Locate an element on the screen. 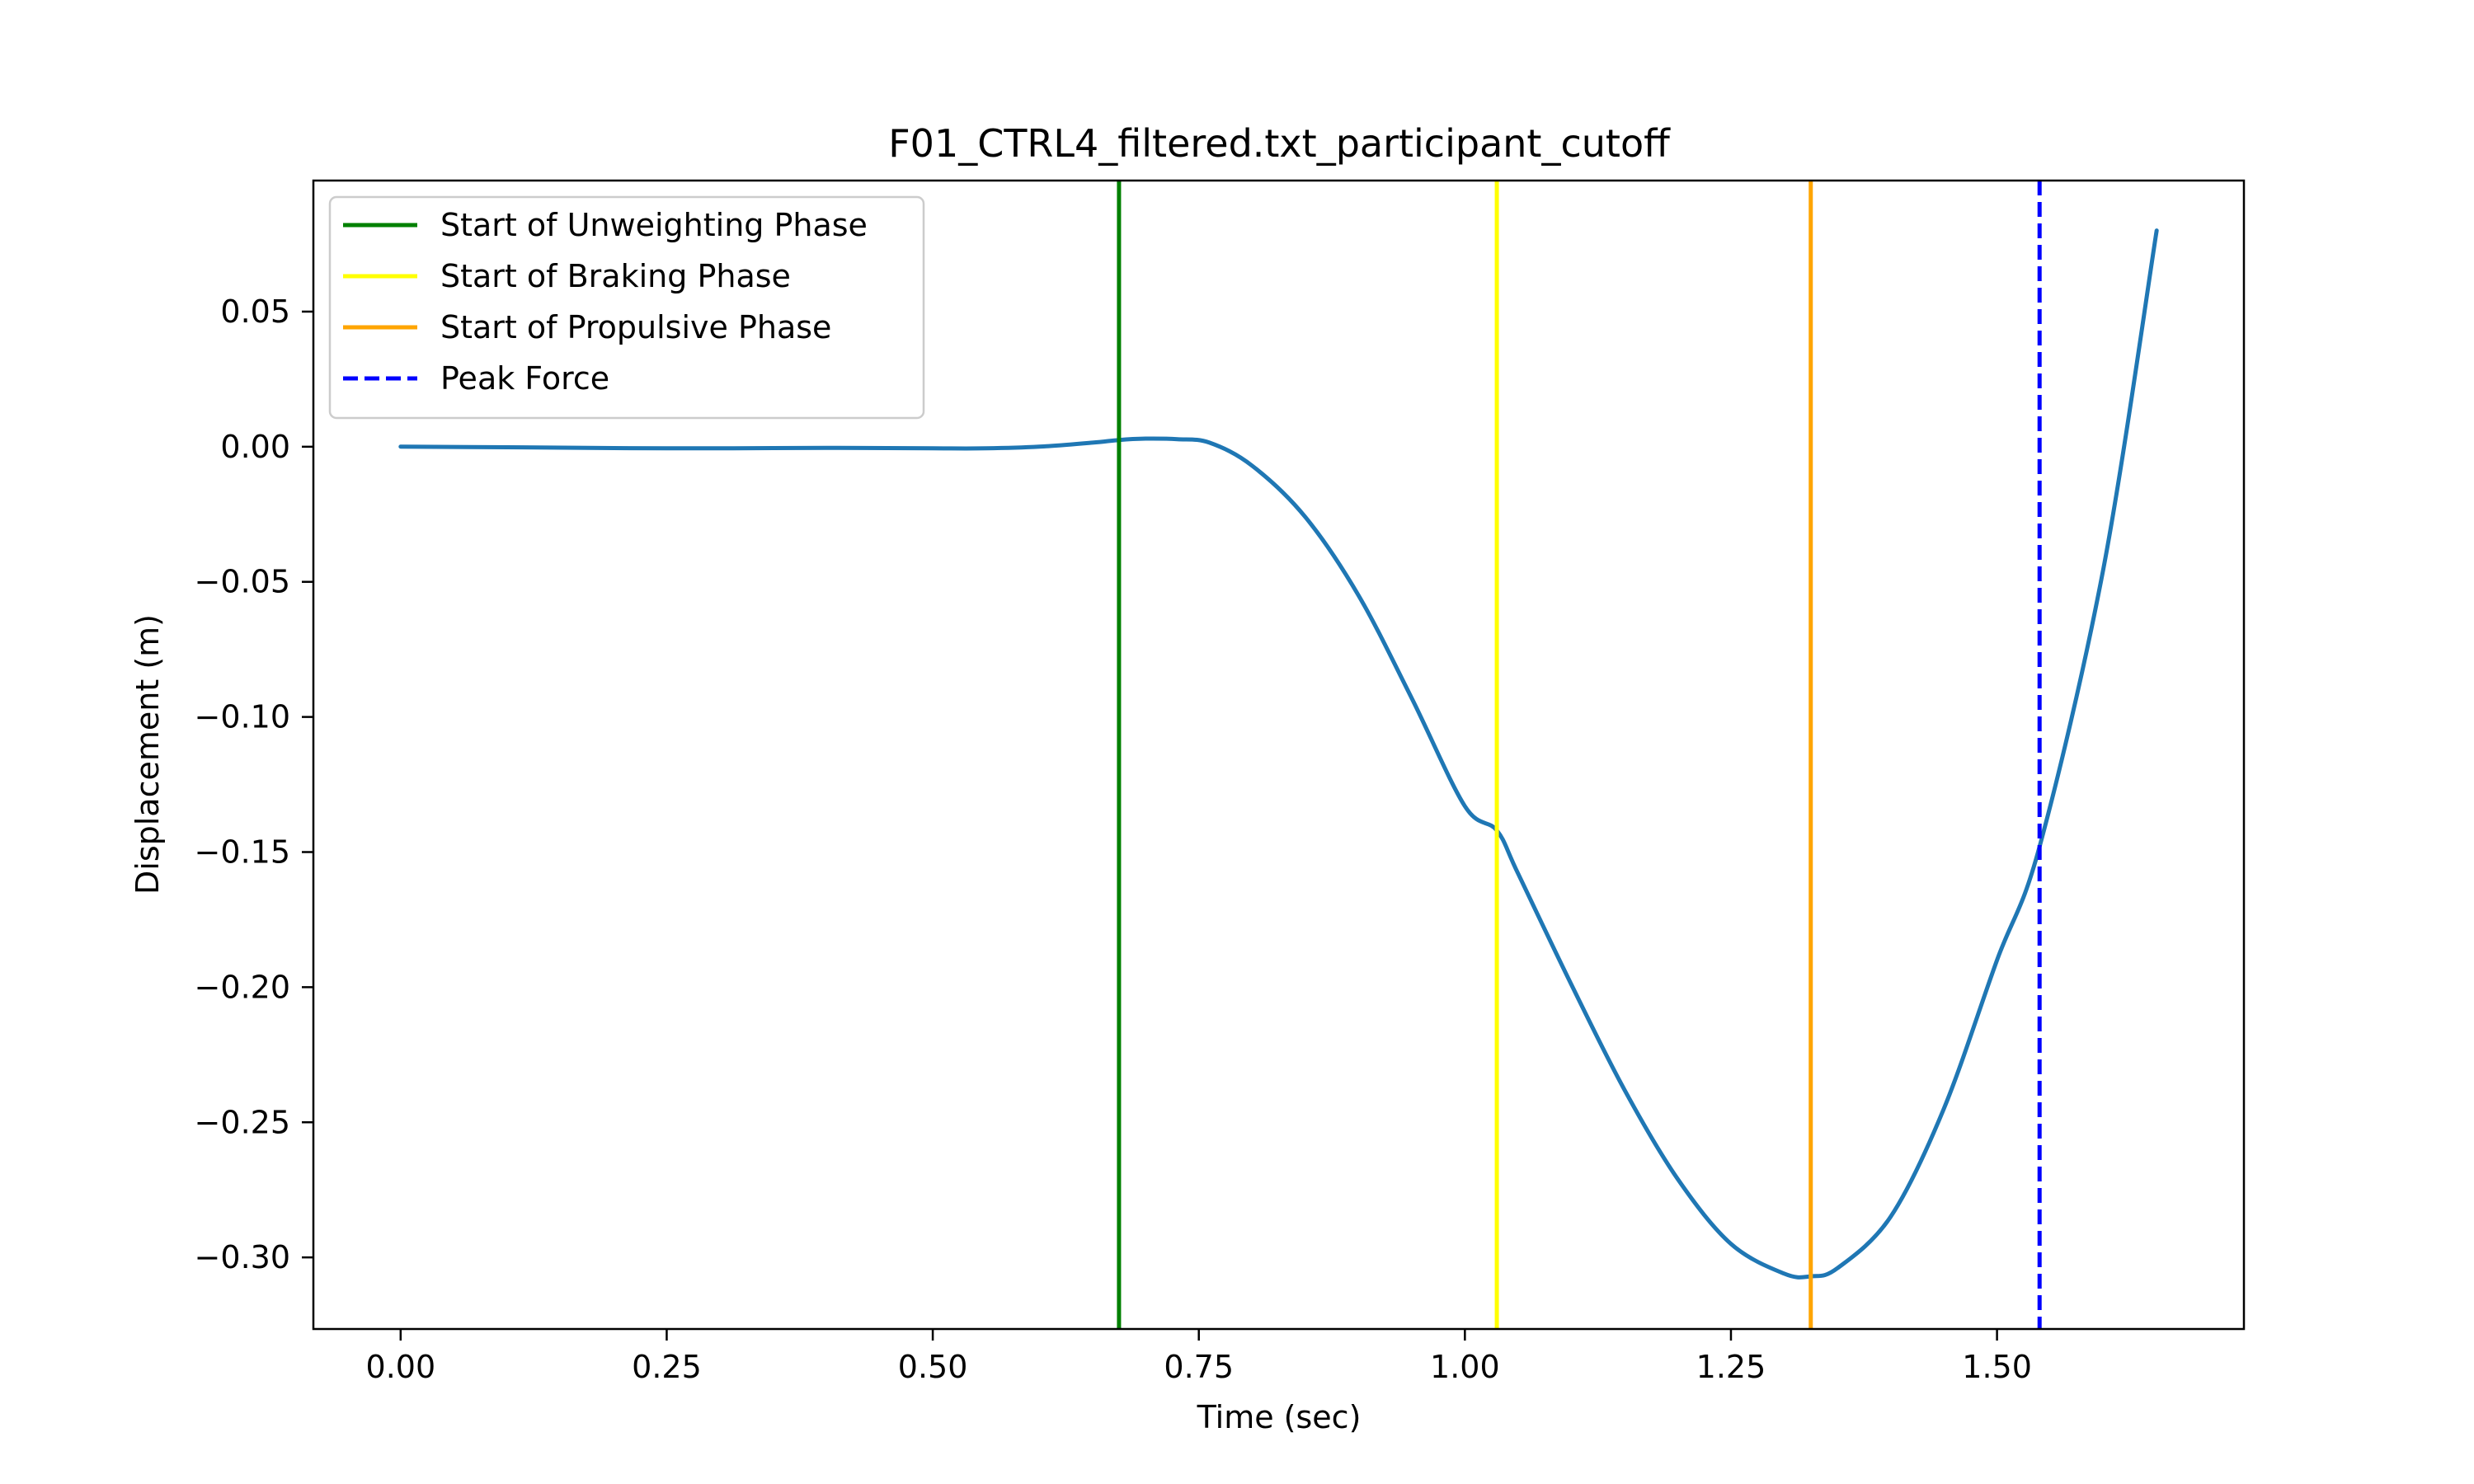 This screenshot has height=1484, width=2474. y-tick-label: −0.30 is located at coordinates (242, 1257).